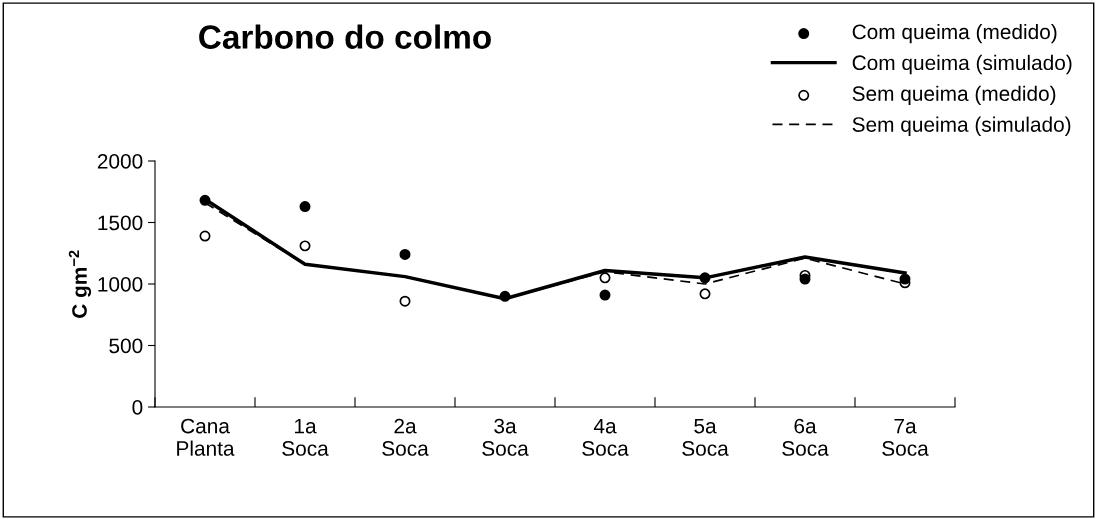  Describe the element at coordinates (954, 95) in the screenshot. I see `legend-label: Sem queima (medido)` at that location.